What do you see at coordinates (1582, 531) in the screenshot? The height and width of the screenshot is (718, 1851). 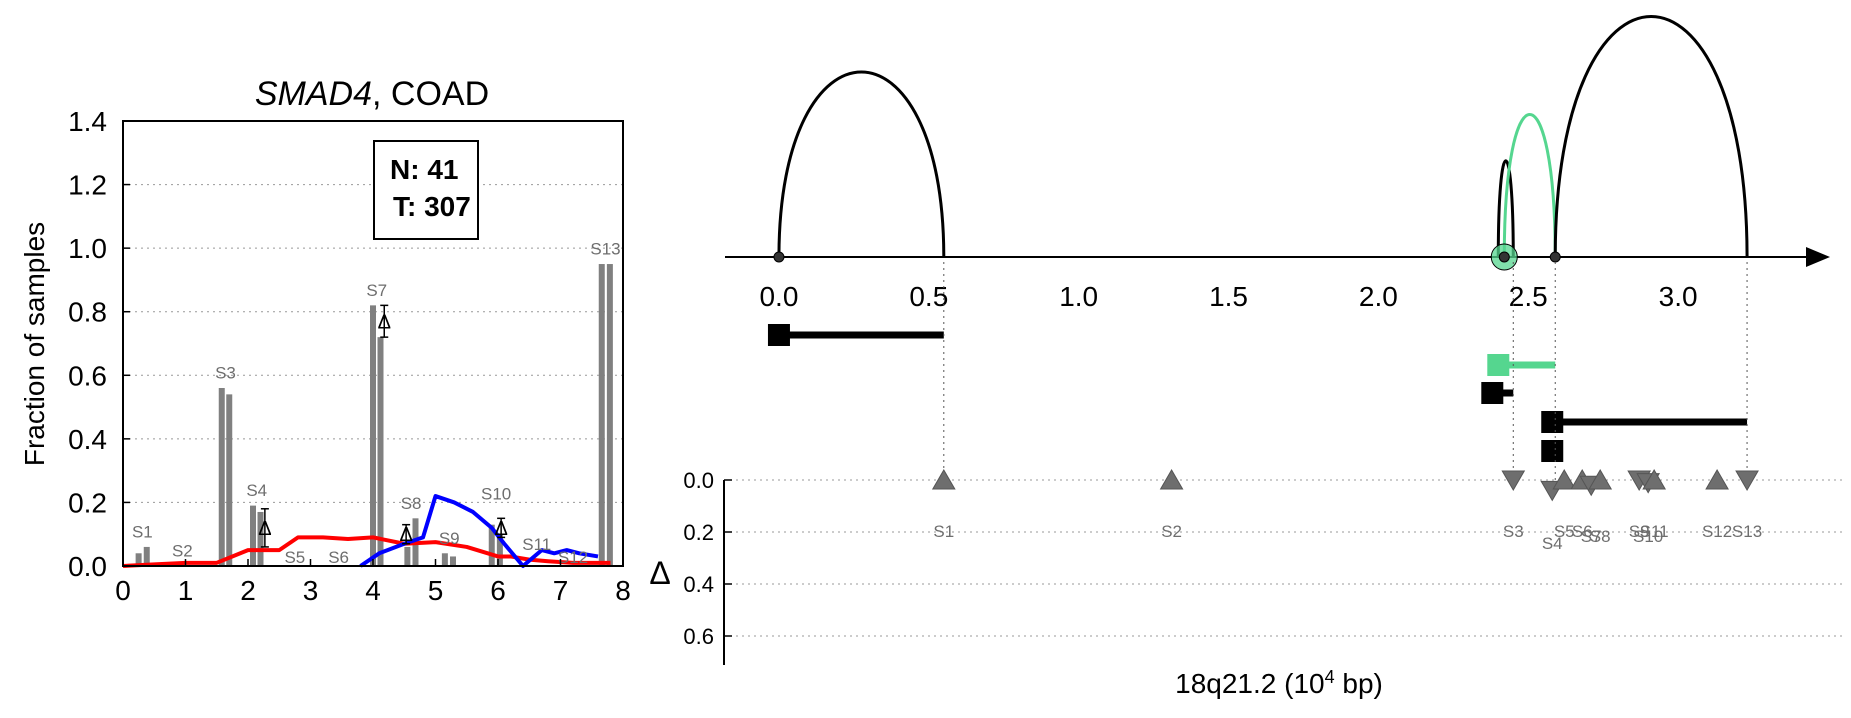 I see `delta-marker-label: S6` at bounding box center [1582, 531].